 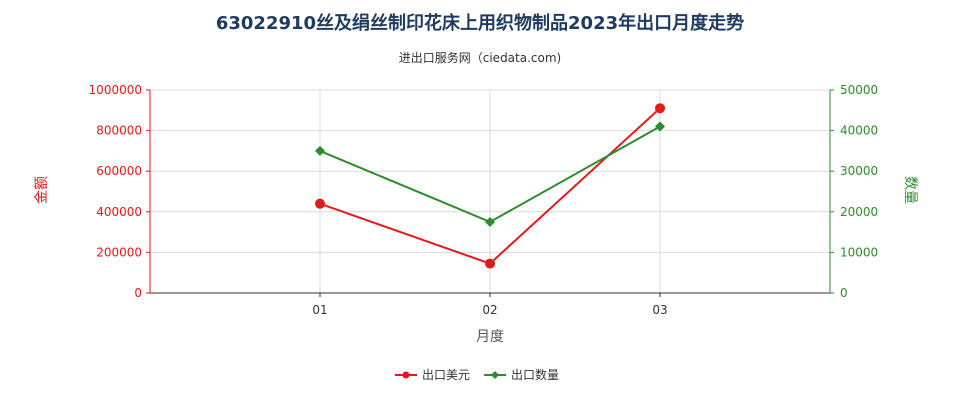 What do you see at coordinates (854, 191) in the screenshot?
I see `right-ticks: 0 10000 20000 30000 40000 50000` at bounding box center [854, 191].